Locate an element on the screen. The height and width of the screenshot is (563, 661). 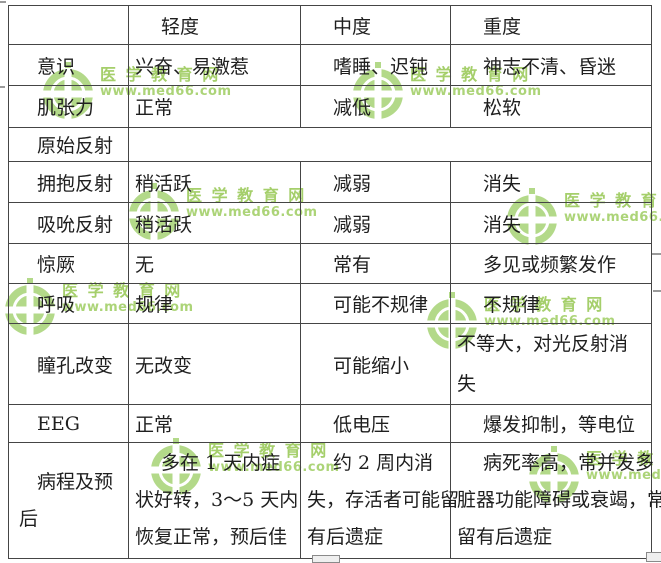
cell-mild: 无改变 is located at coordinates (214, 364).